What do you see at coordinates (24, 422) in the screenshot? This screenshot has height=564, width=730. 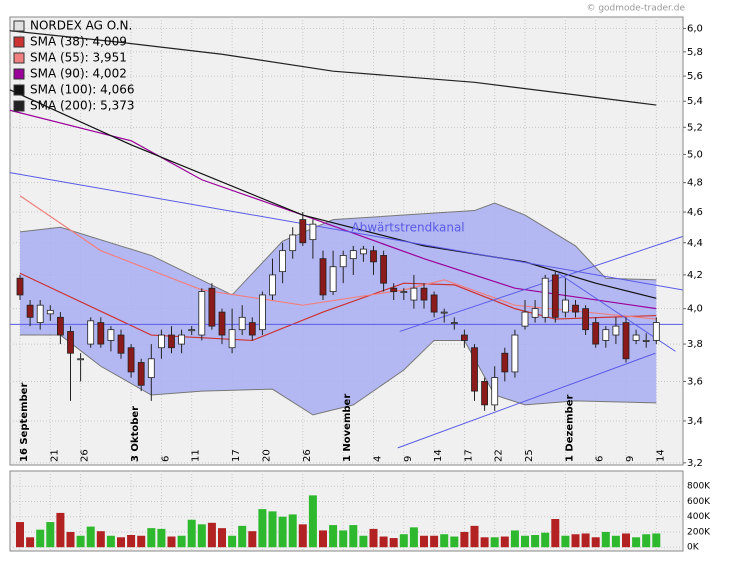 I see `x-tick-label: 16 September` at bounding box center [24, 422].